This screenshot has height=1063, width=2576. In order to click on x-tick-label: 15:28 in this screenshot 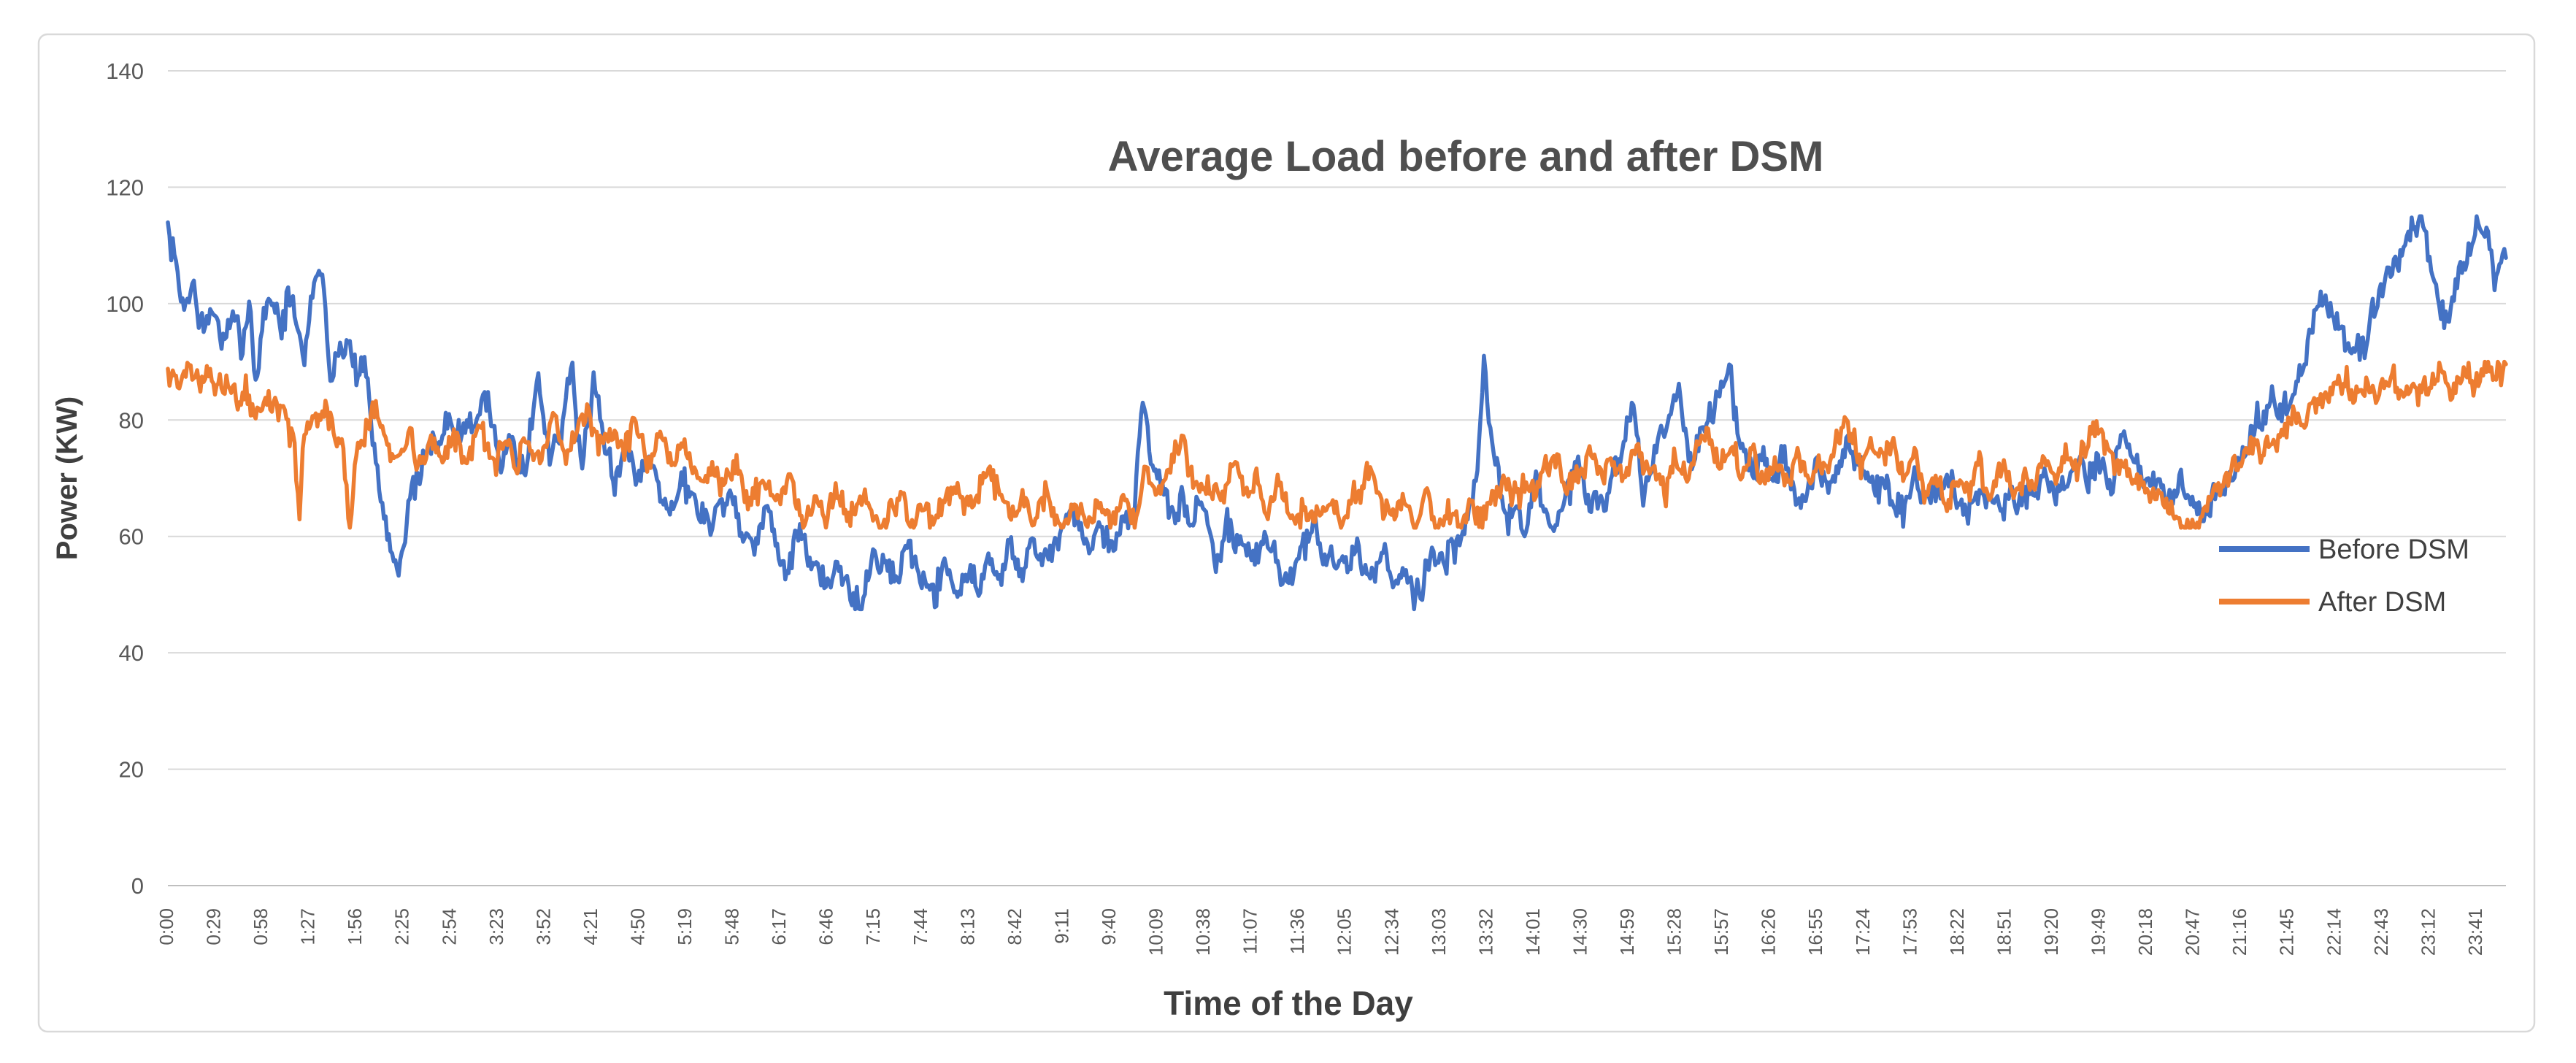, I will do `click(1674, 932)`.